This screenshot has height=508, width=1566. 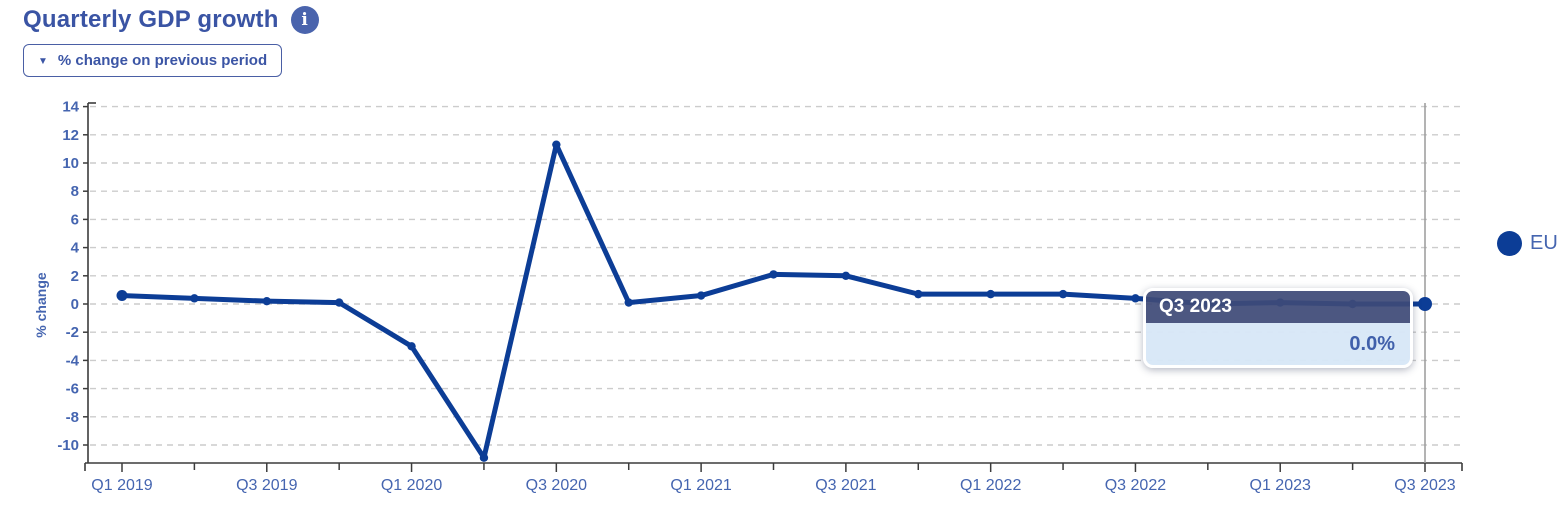 I want to click on x-tick-label: Q1 2019, so click(x=121, y=485).